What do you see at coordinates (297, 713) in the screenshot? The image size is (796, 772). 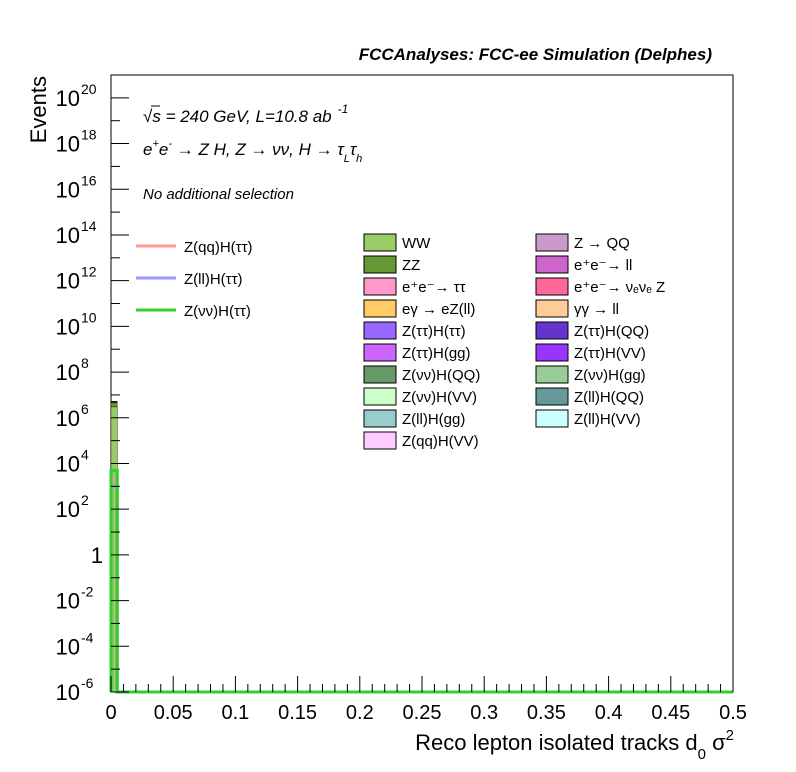 I see `x-tick-label-3: 0.15` at bounding box center [297, 713].